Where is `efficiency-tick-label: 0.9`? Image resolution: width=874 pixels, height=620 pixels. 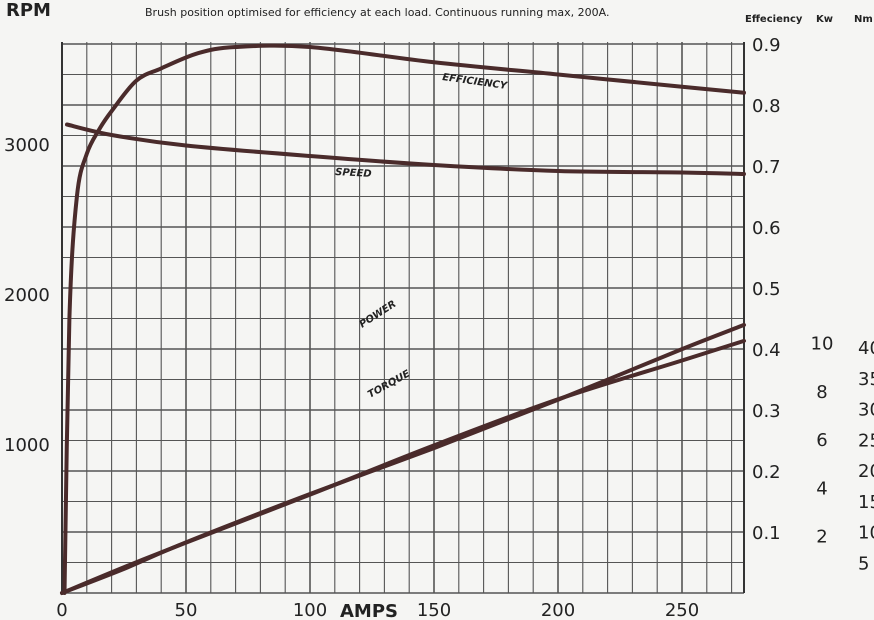 efficiency-tick-label: 0.9 is located at coordinates (766, 45).